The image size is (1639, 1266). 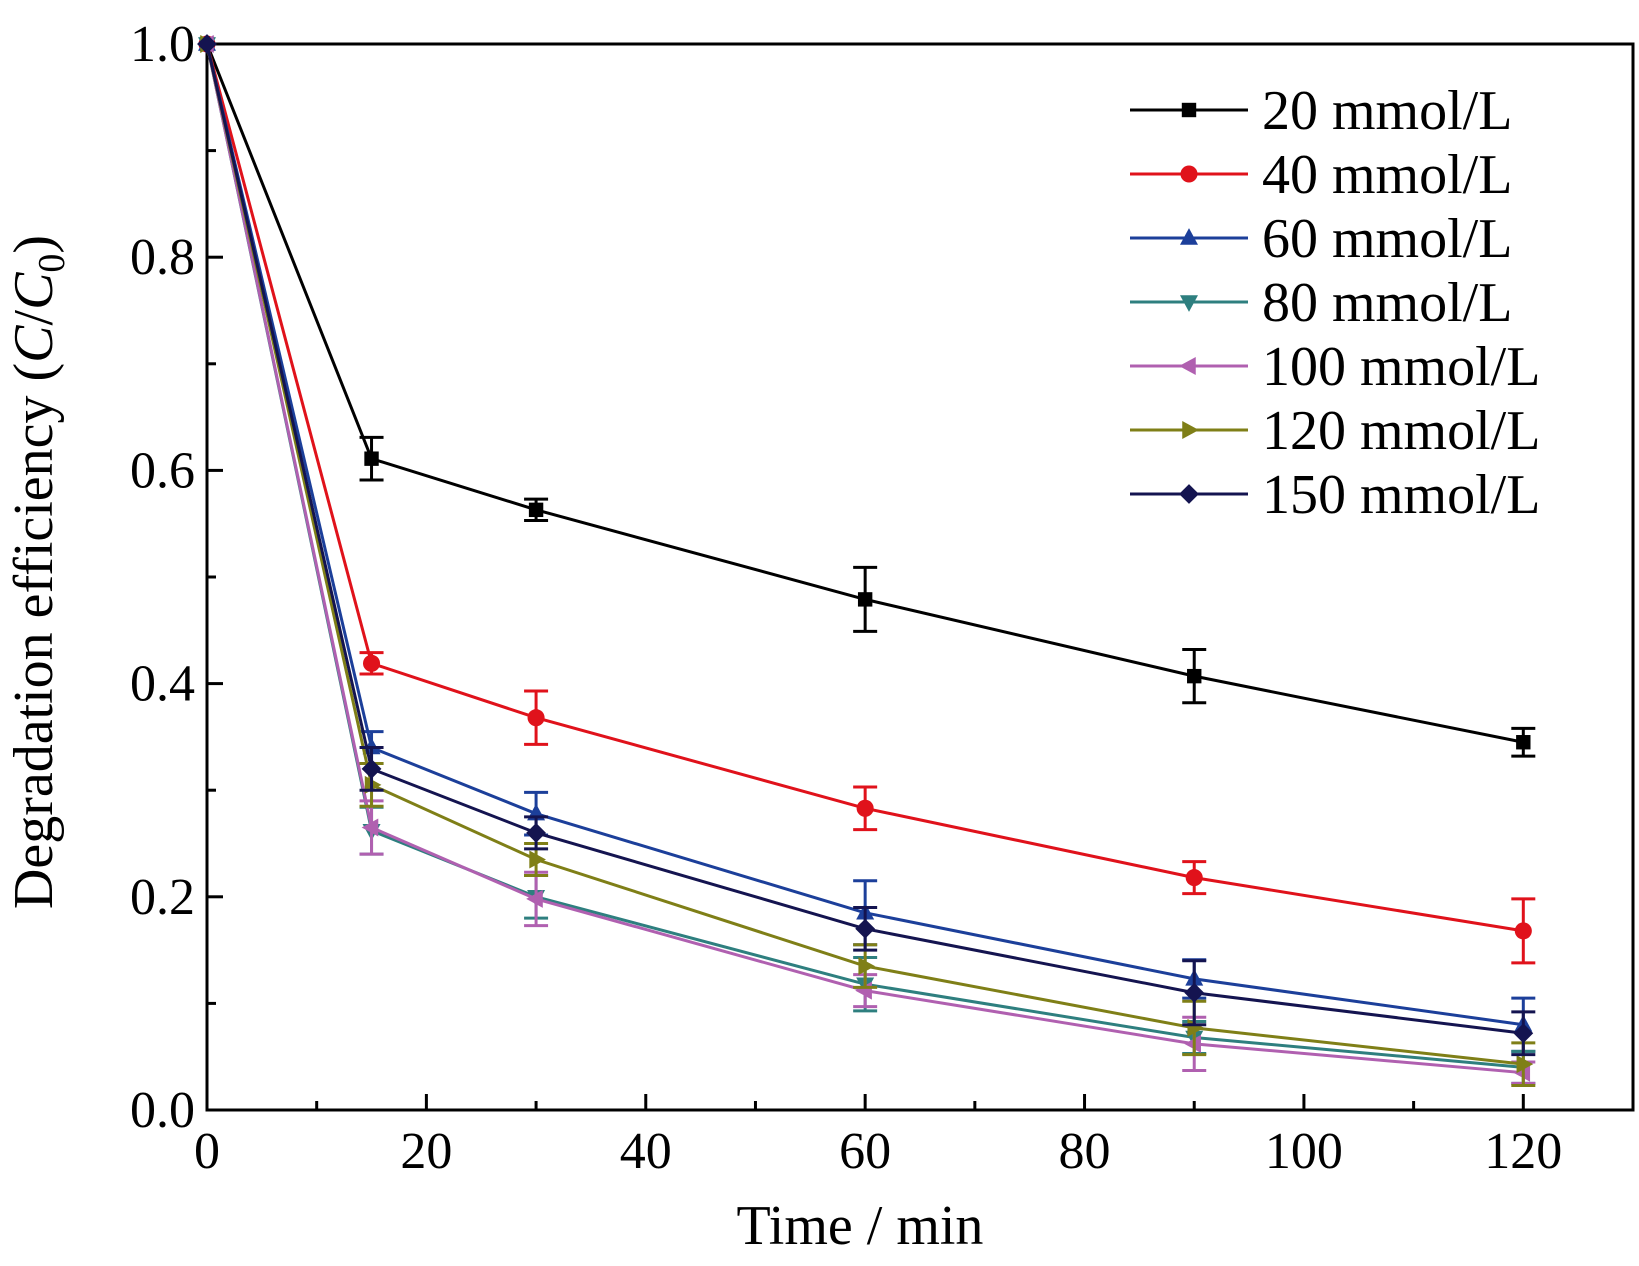 What do you see at coordinates (162, 684) in the screenshot?
I see `y-tick-label: 0.4` at bounding box center [162, 684].